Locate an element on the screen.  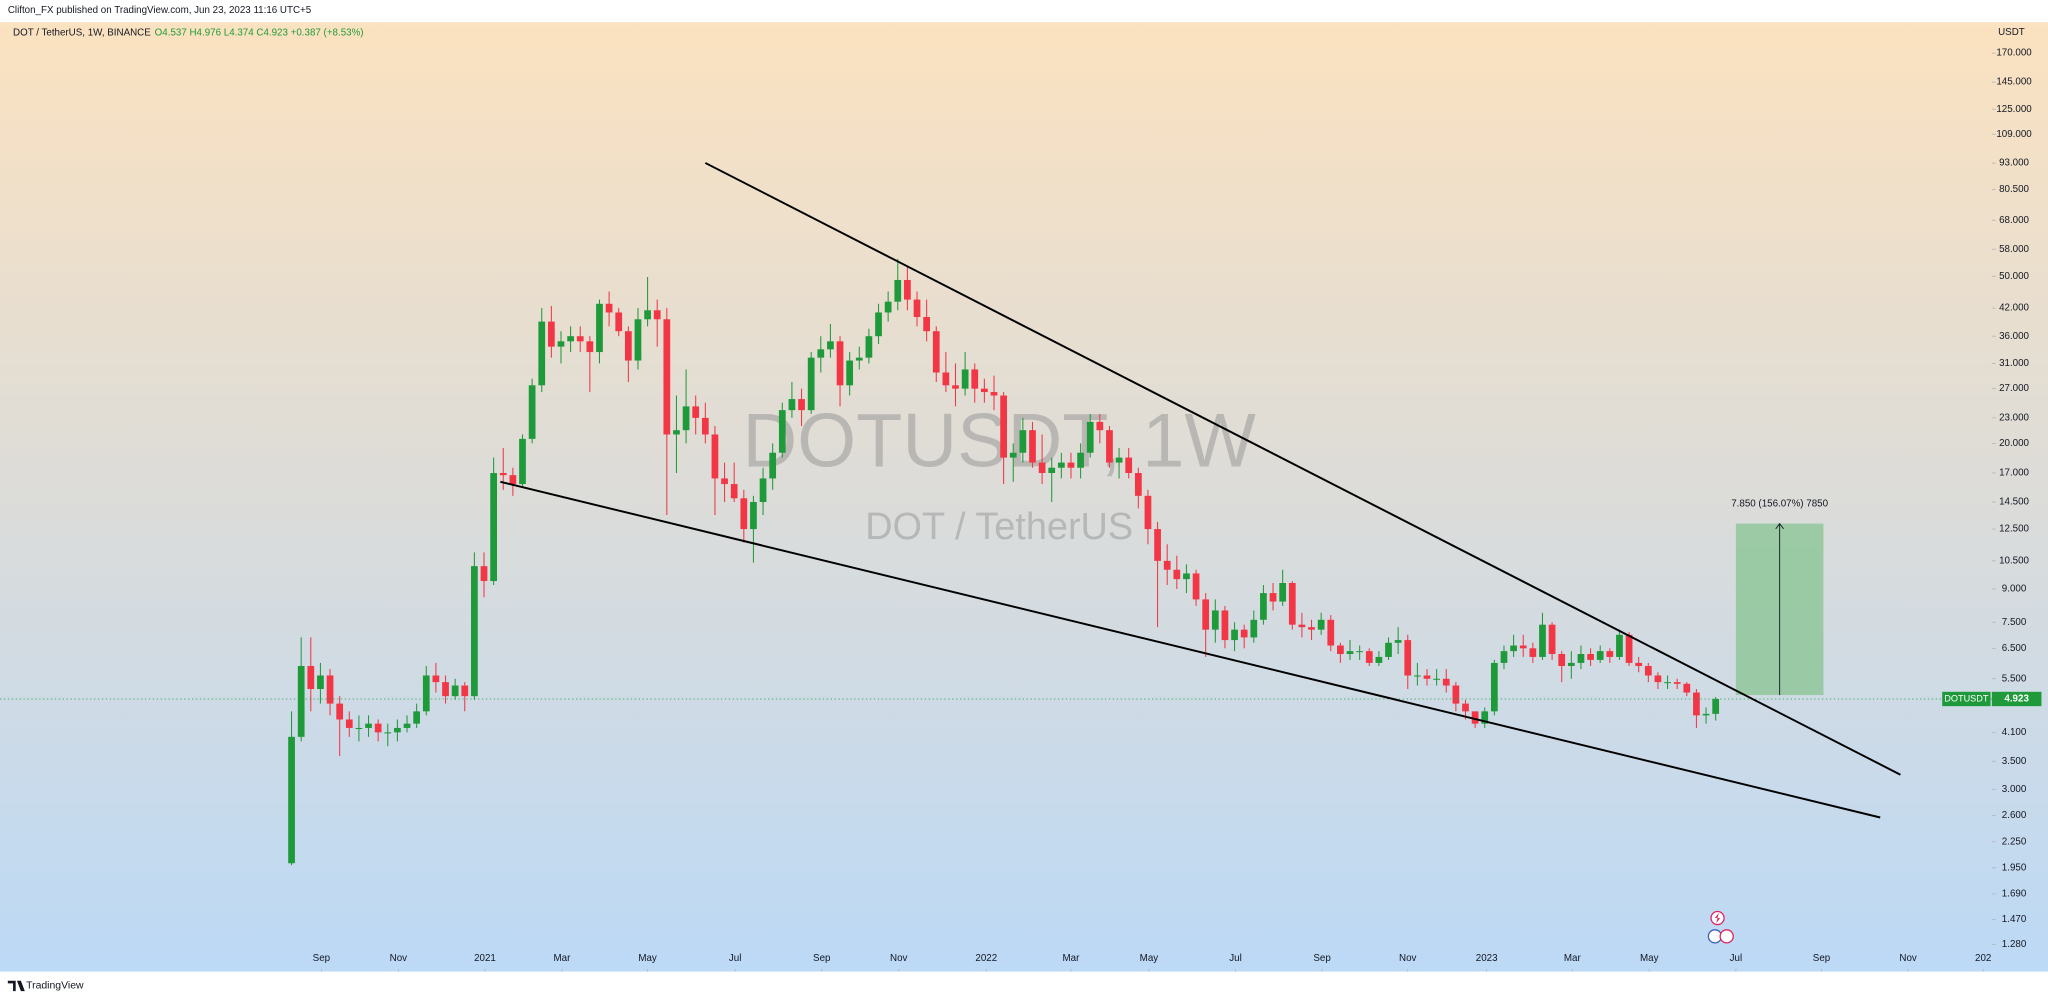
event-icon-glyph is located at coordinates (1717, 918).